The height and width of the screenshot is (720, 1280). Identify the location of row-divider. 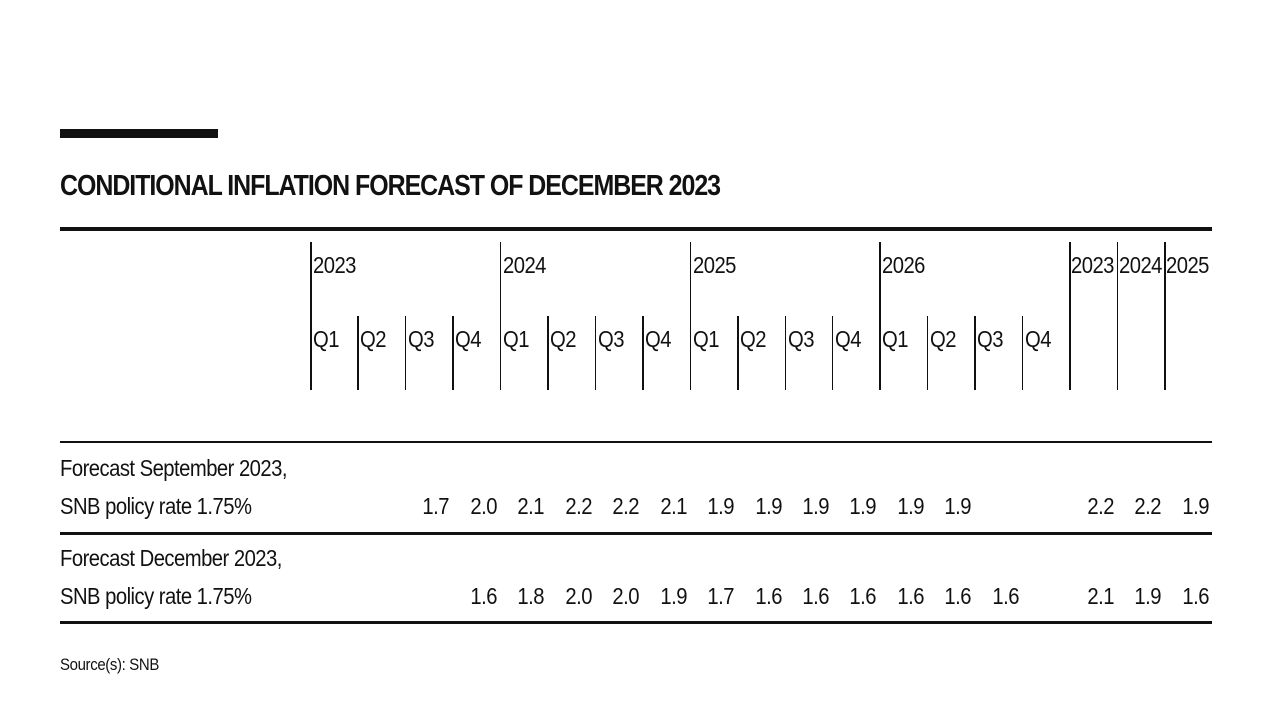
(636, 533).